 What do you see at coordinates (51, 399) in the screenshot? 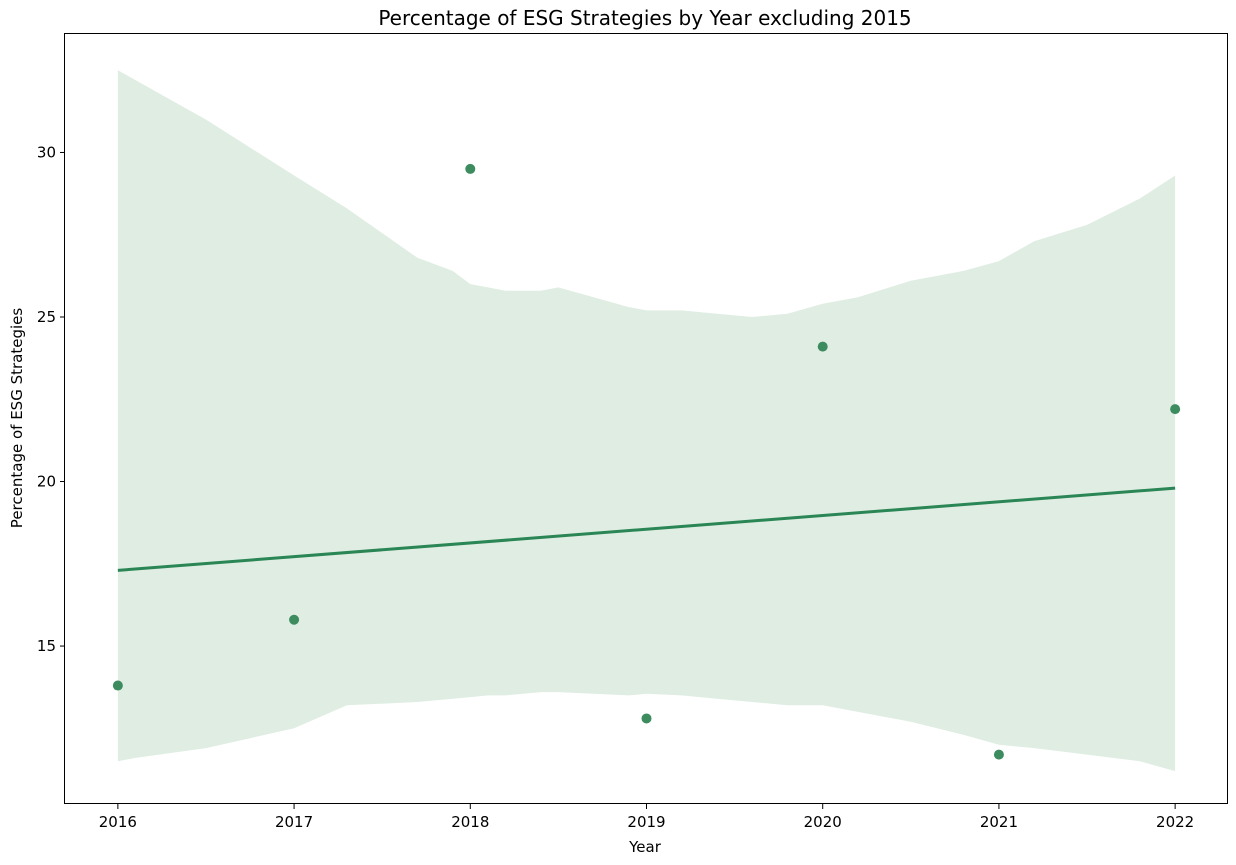
I see `y-axis-ticks: 15 20 25 30` at bounding box center [51, 399].